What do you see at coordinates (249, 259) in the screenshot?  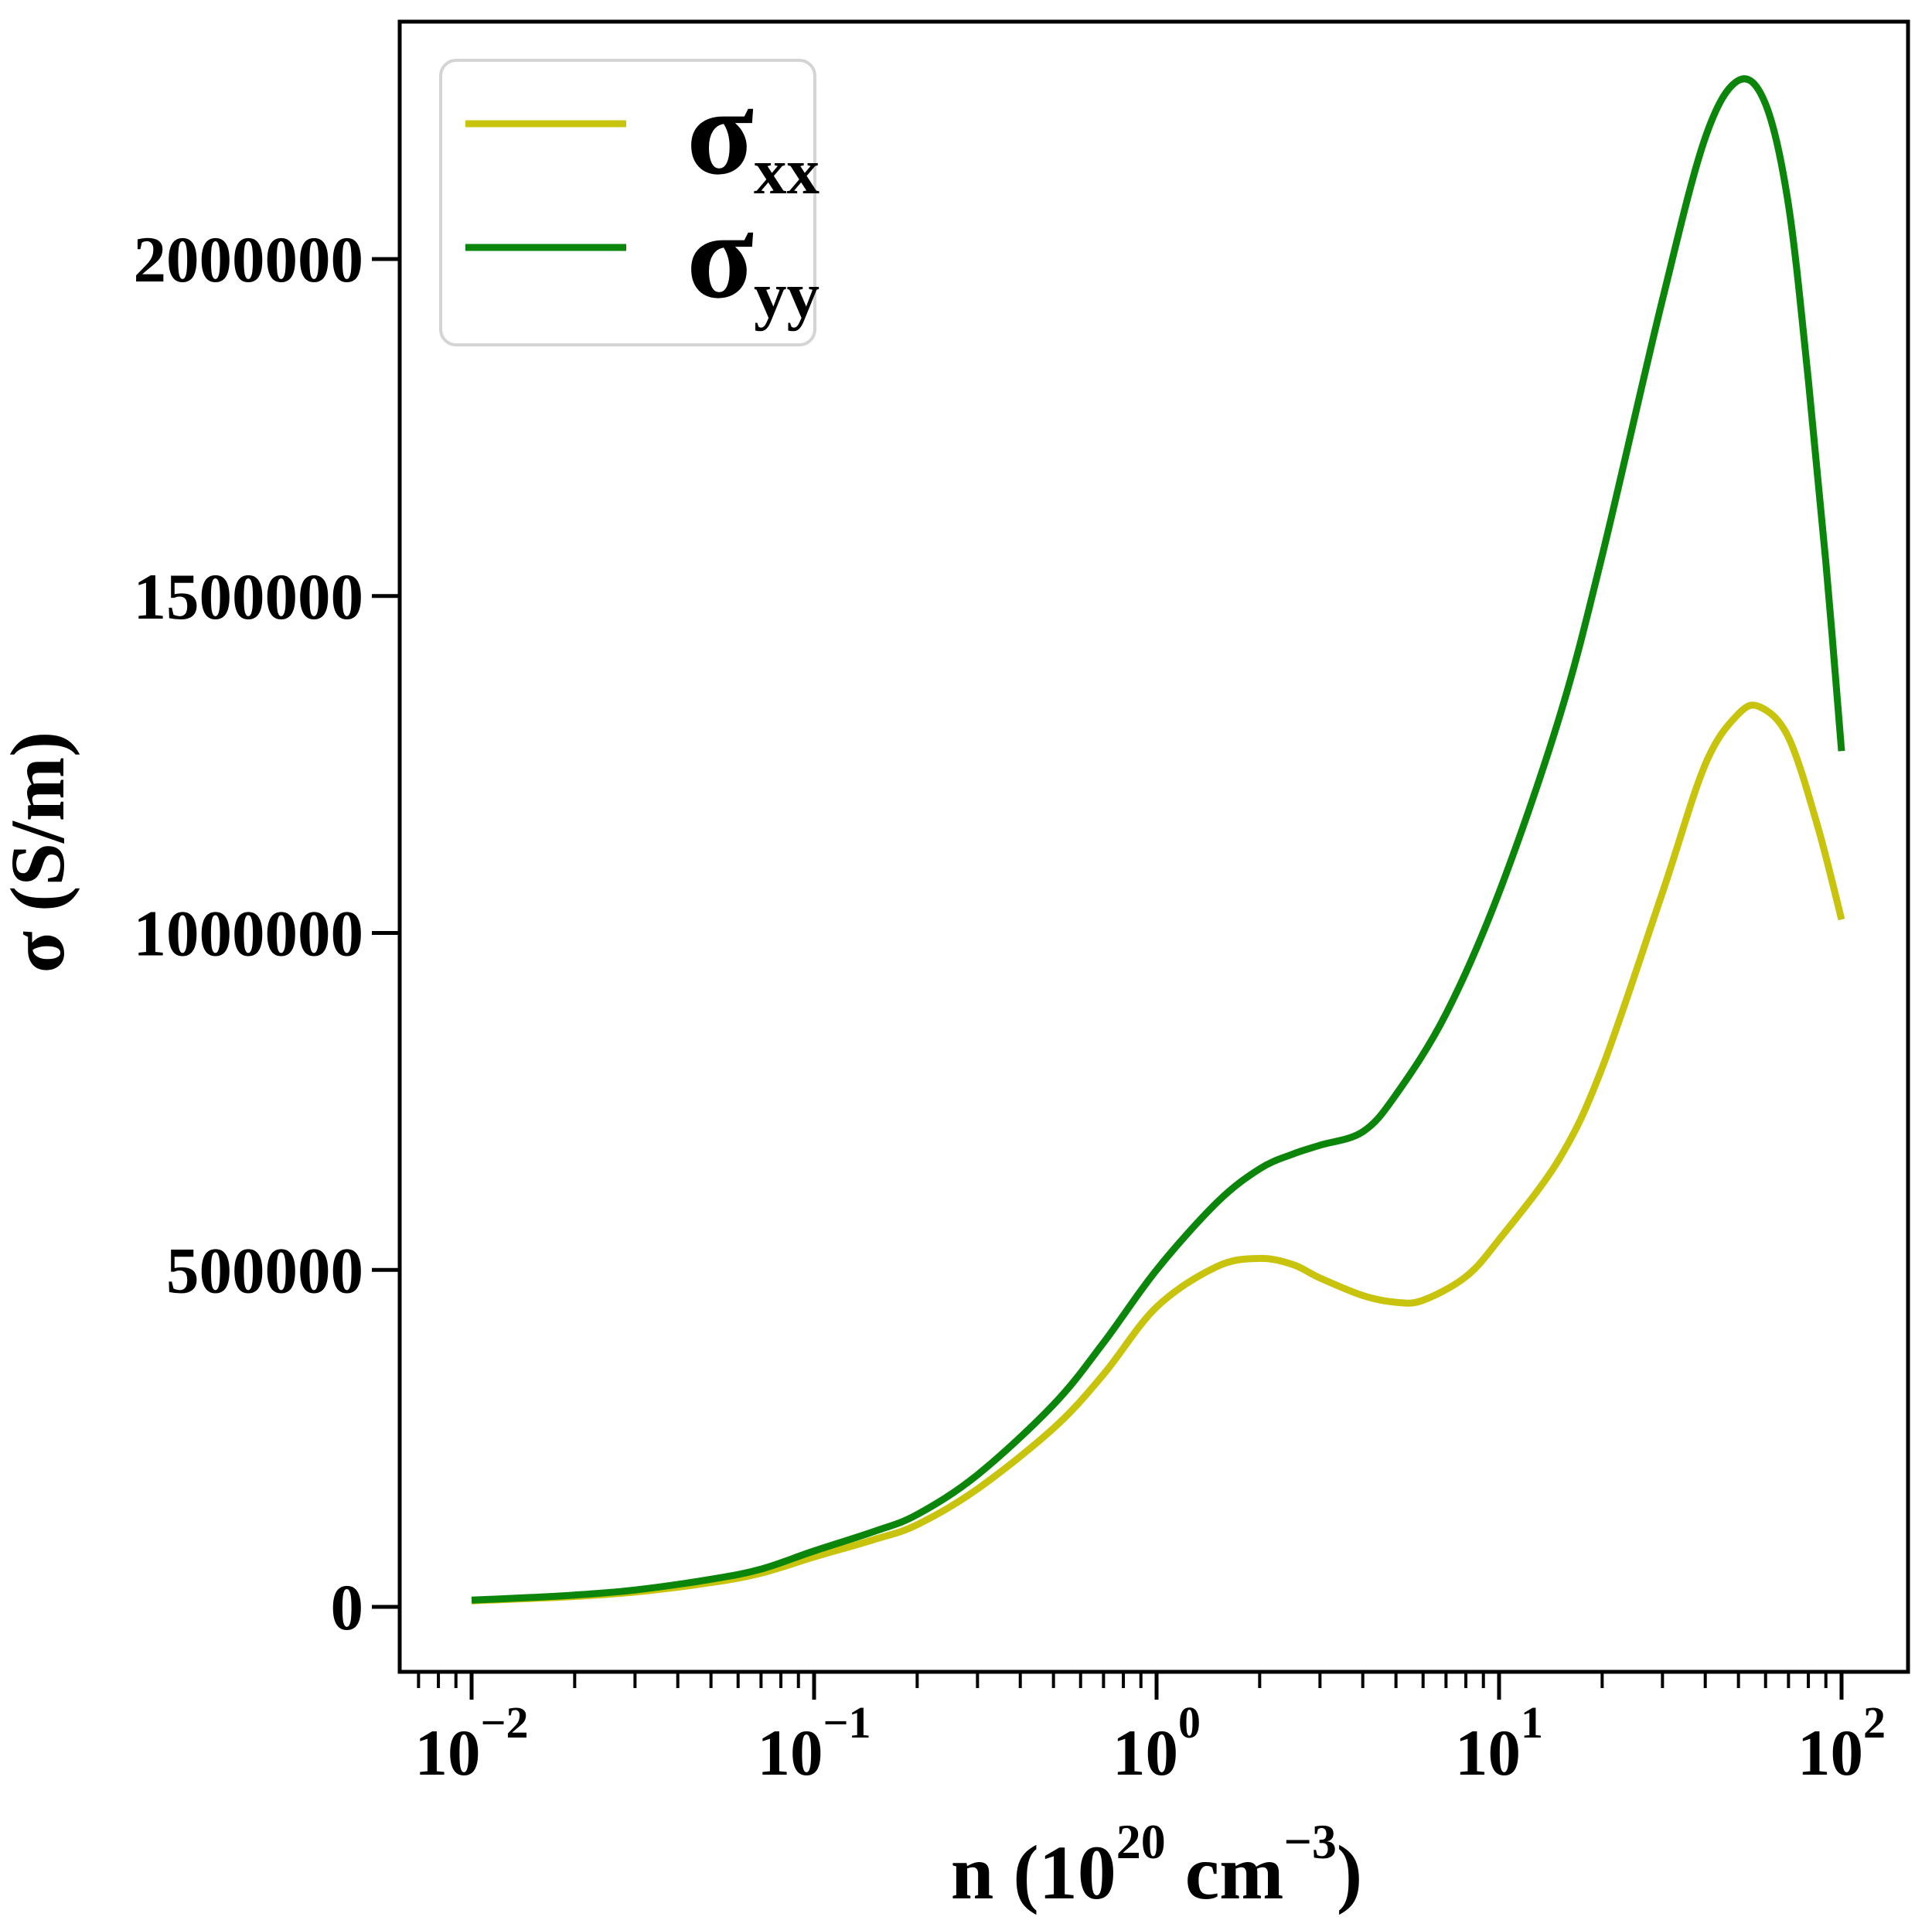 I see `y-tick-label: 2000000` at bounding box center [249, 259].